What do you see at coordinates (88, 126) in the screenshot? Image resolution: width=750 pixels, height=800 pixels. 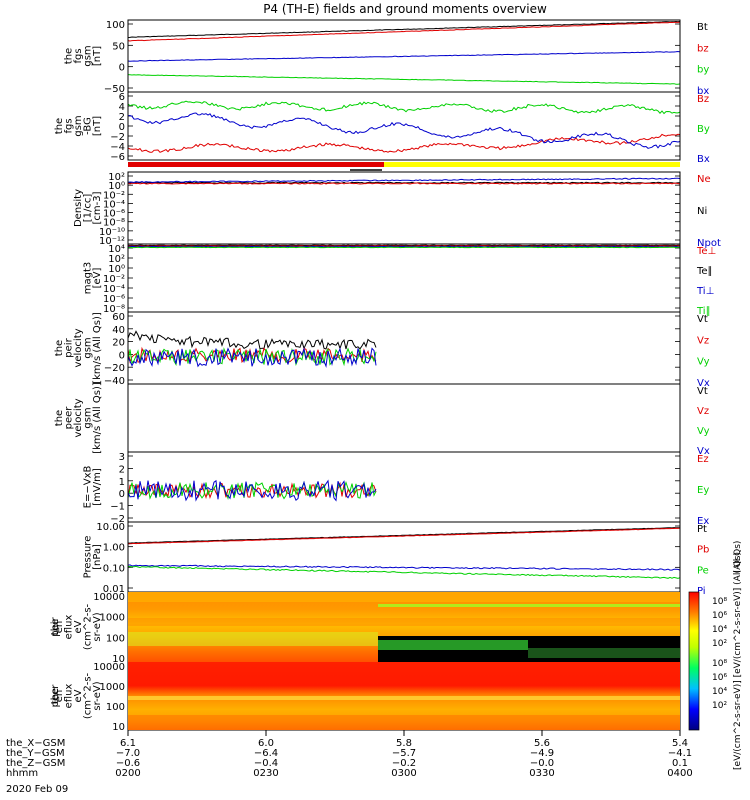 I see `ylabel-line: -BG` at bounding box center [88, 126].